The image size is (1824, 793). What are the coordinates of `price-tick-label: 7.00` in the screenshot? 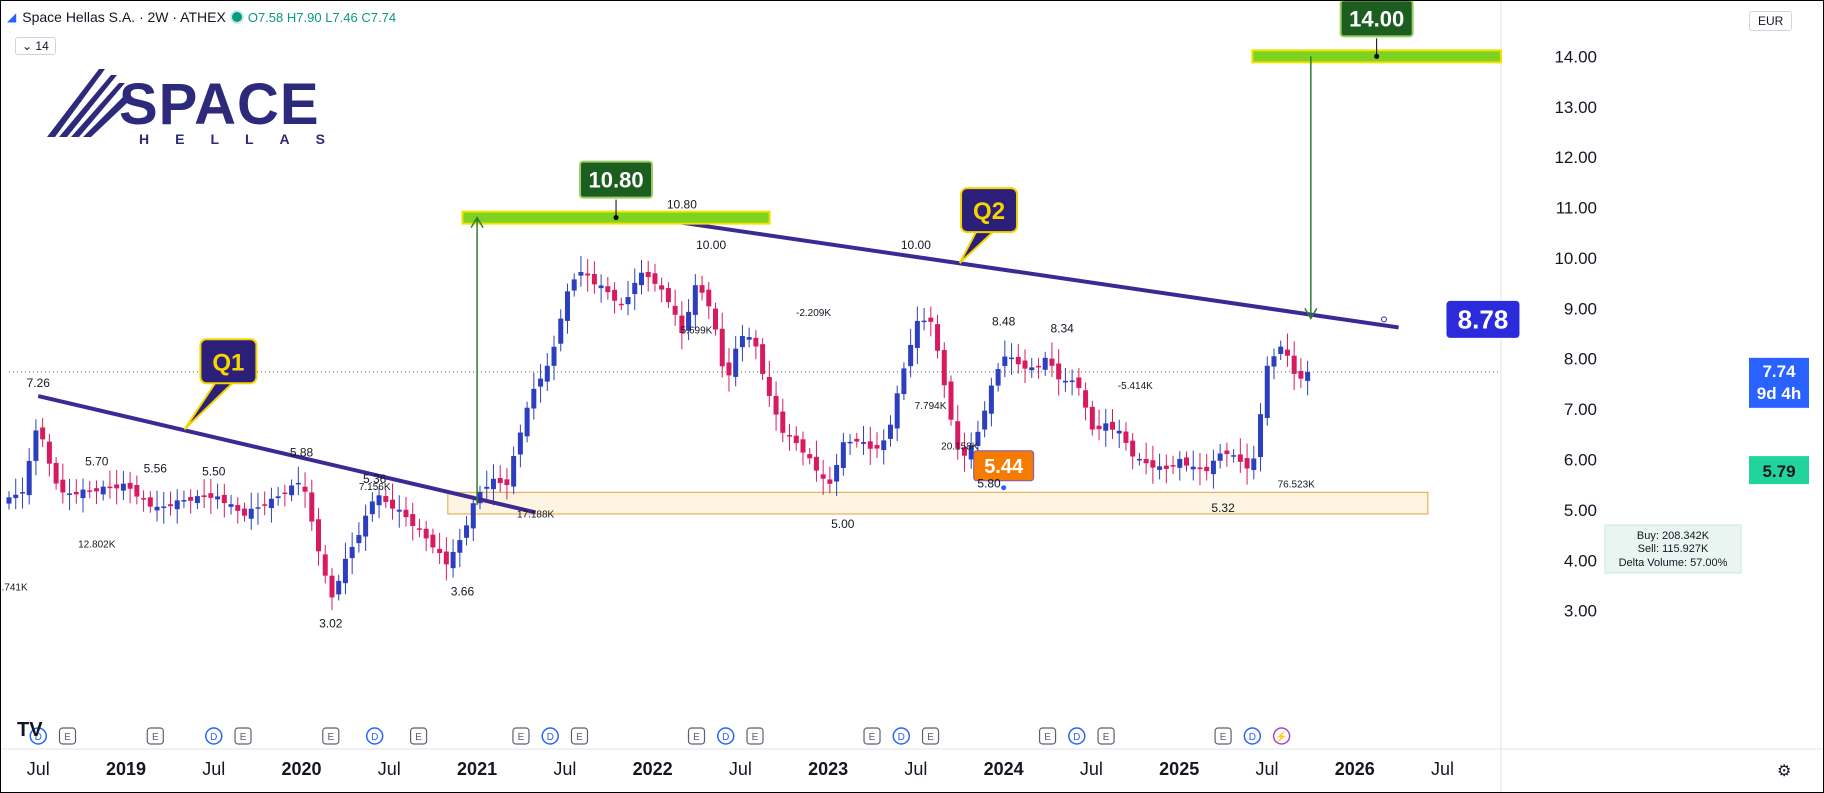 It's located at (1580, 409).